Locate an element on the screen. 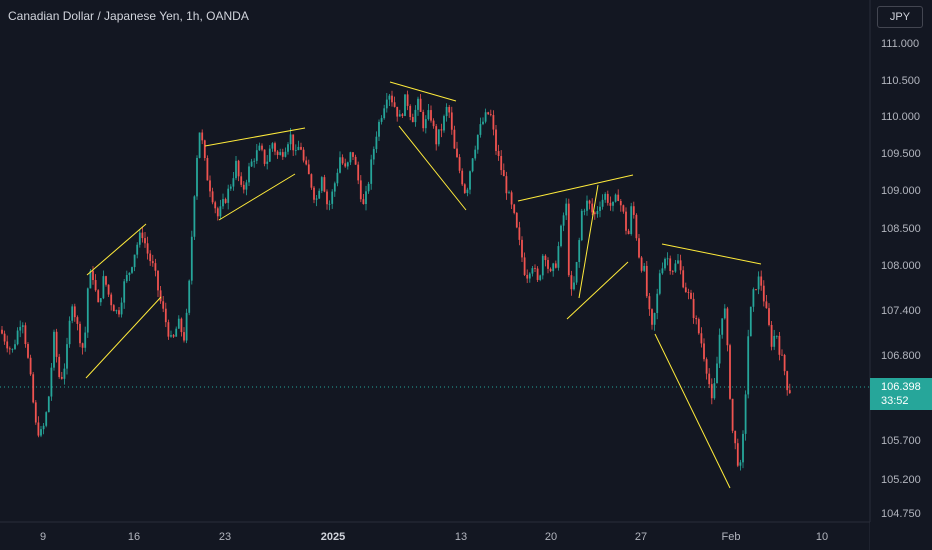 Image resolution: width=932 pixels, height=550 pixels. time-tick-label: 10 is located at coordinates (822, 537).